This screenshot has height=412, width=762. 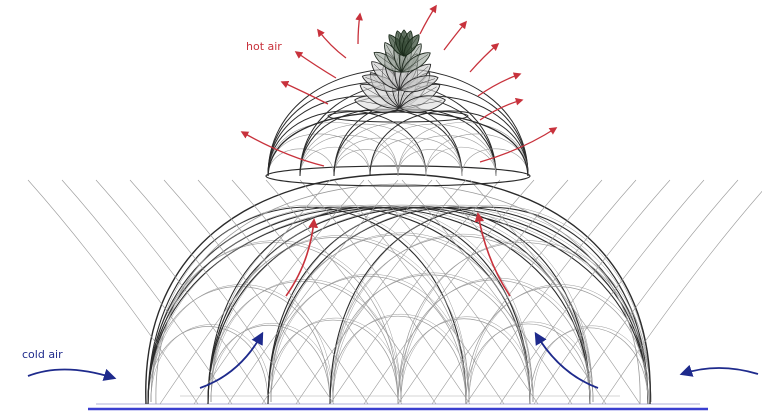 I want to click on cold-air-label: cold air, so click(x=42, y=354).